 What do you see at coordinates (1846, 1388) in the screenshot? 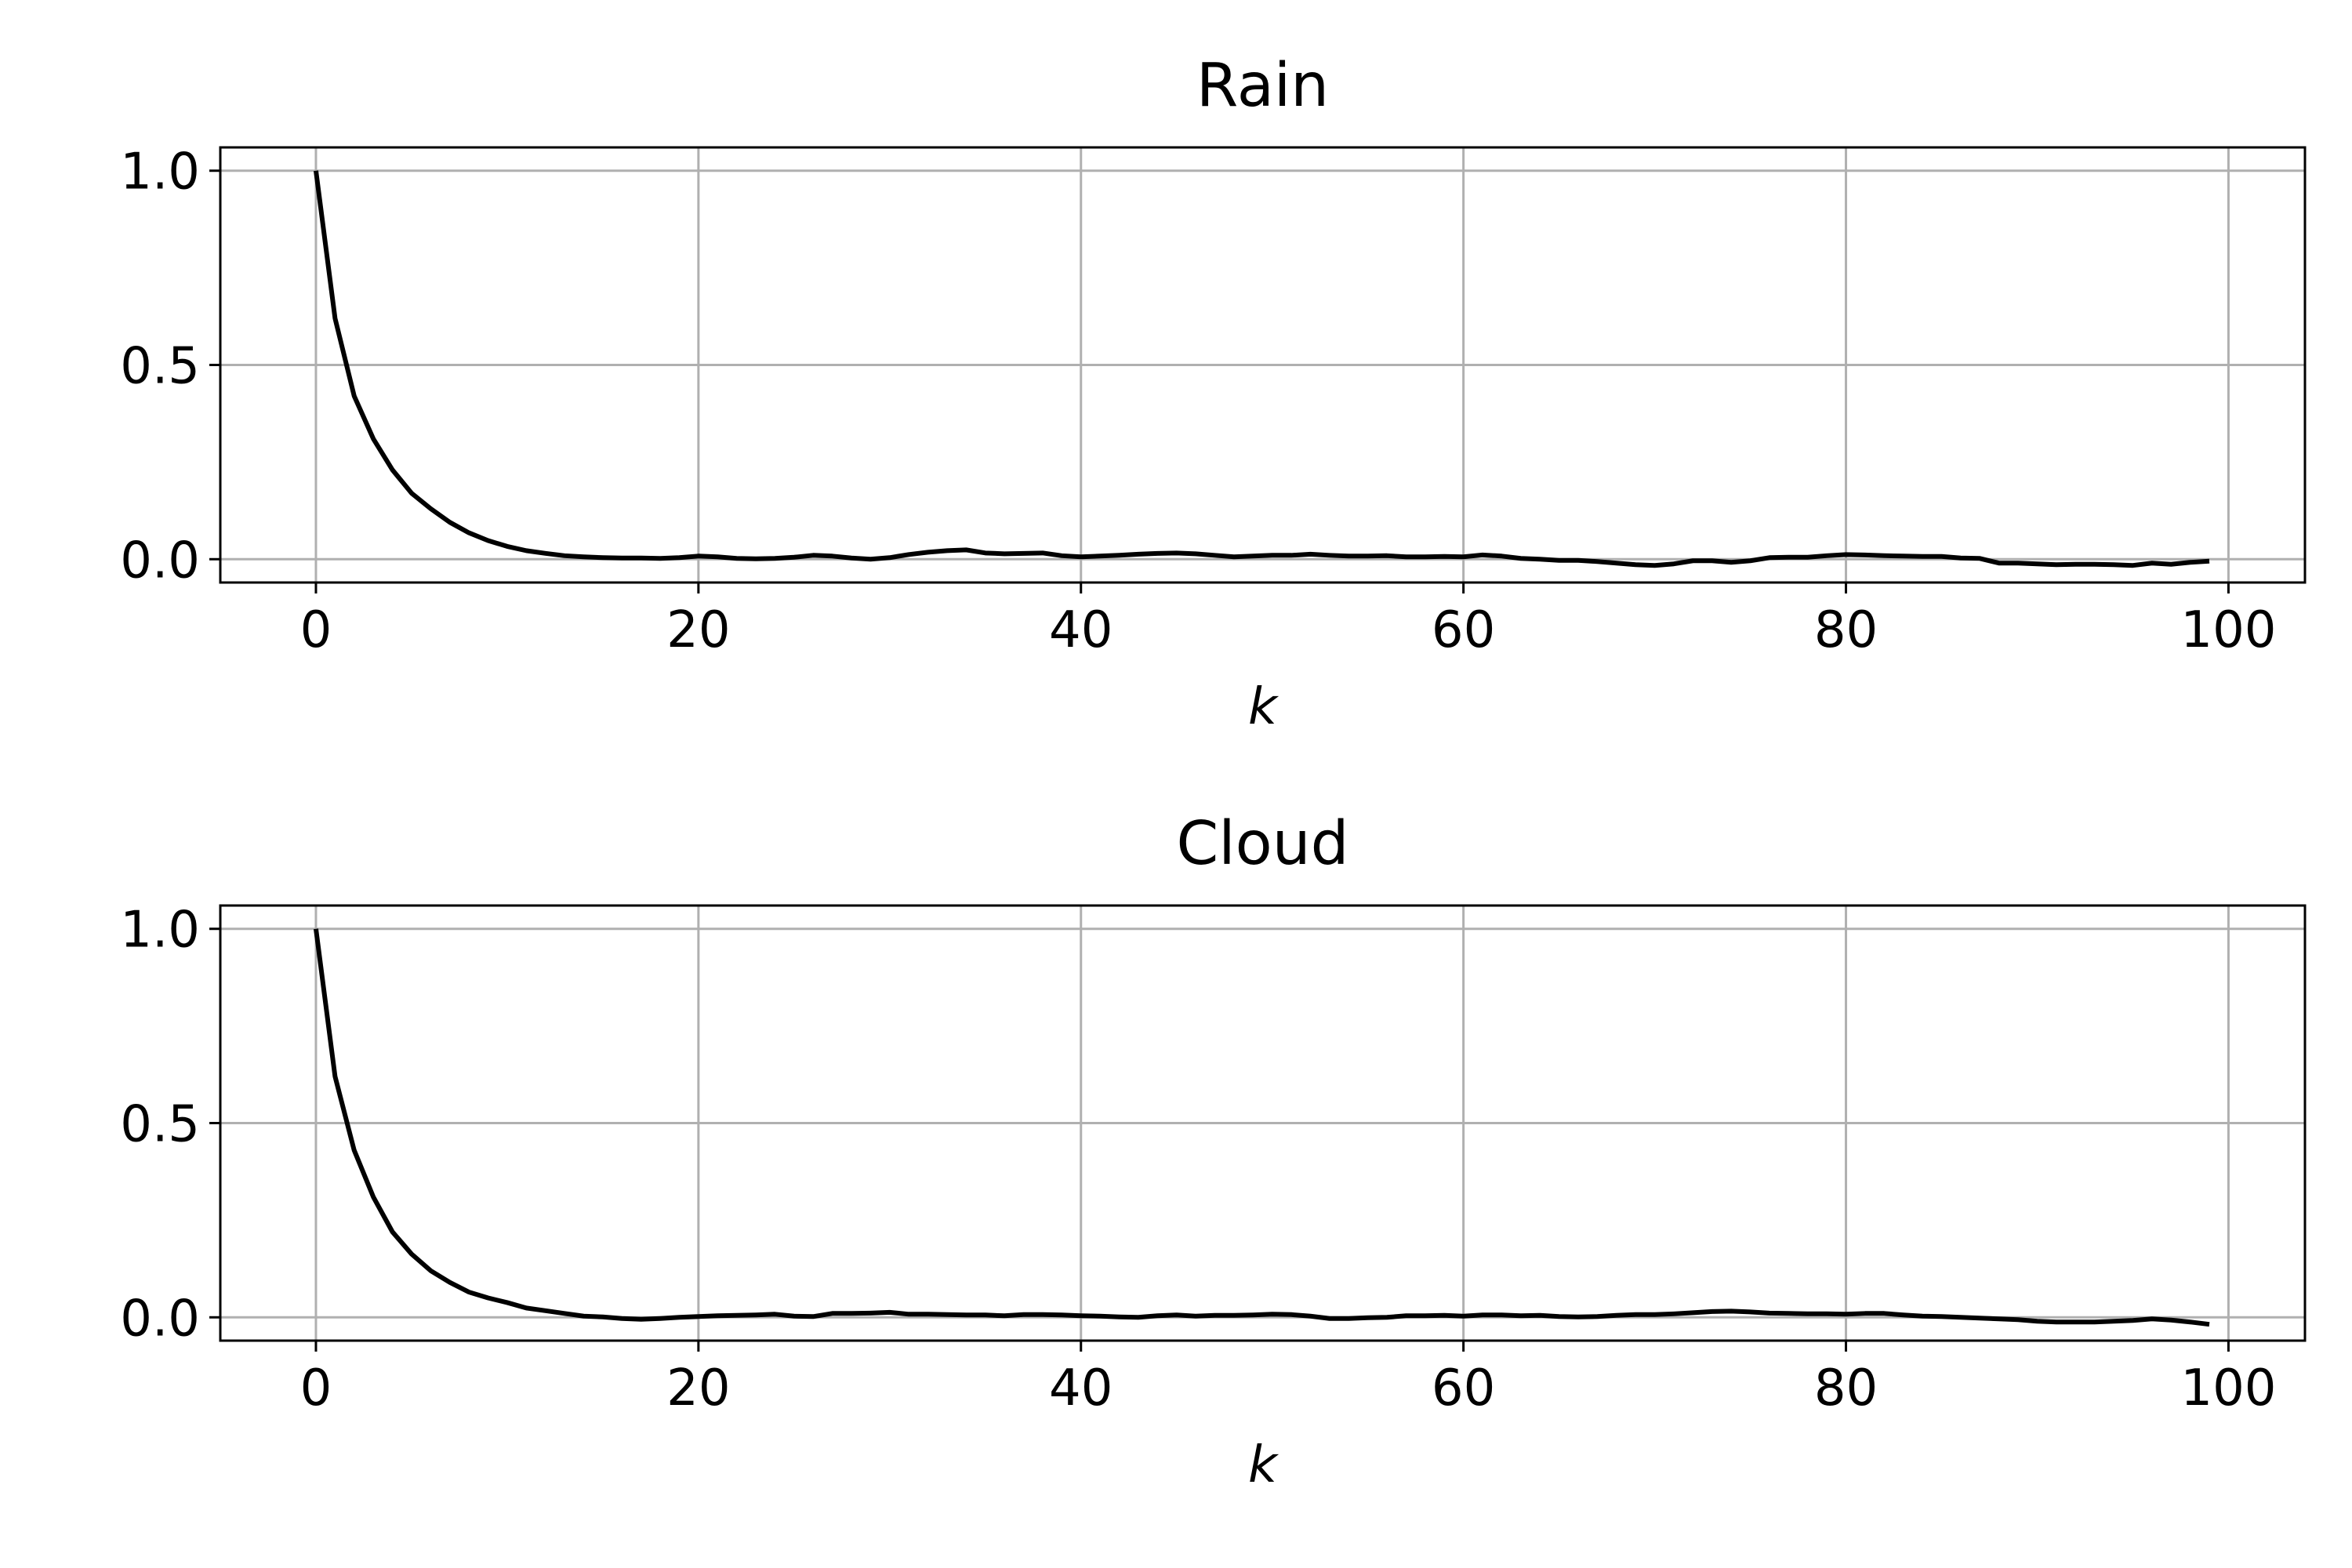
I see `cloud-x-tick-label-80: 80` at bounding box center [1846, 1388].